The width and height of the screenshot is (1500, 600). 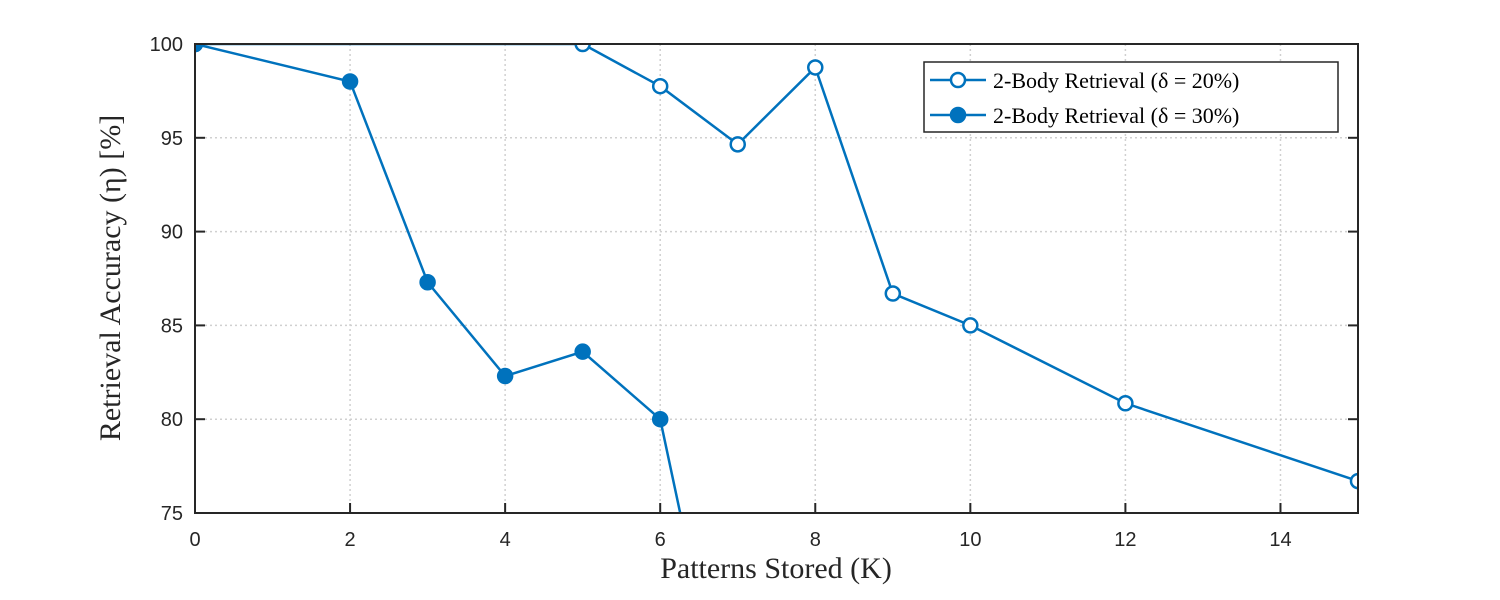 I want to click on x-tick-label: 14, so click(x=1280, y=540).